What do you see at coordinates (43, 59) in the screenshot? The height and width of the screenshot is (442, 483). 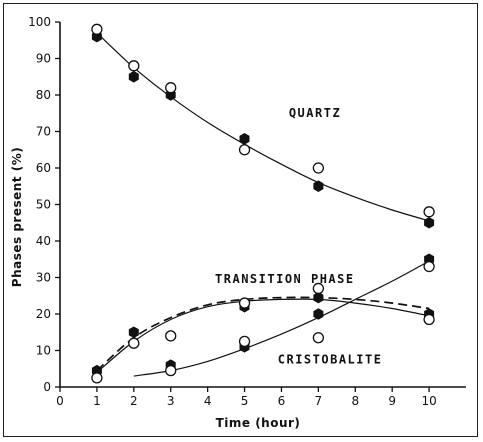 I see `y-tick-label: 90` at bounding box center [43, 59].